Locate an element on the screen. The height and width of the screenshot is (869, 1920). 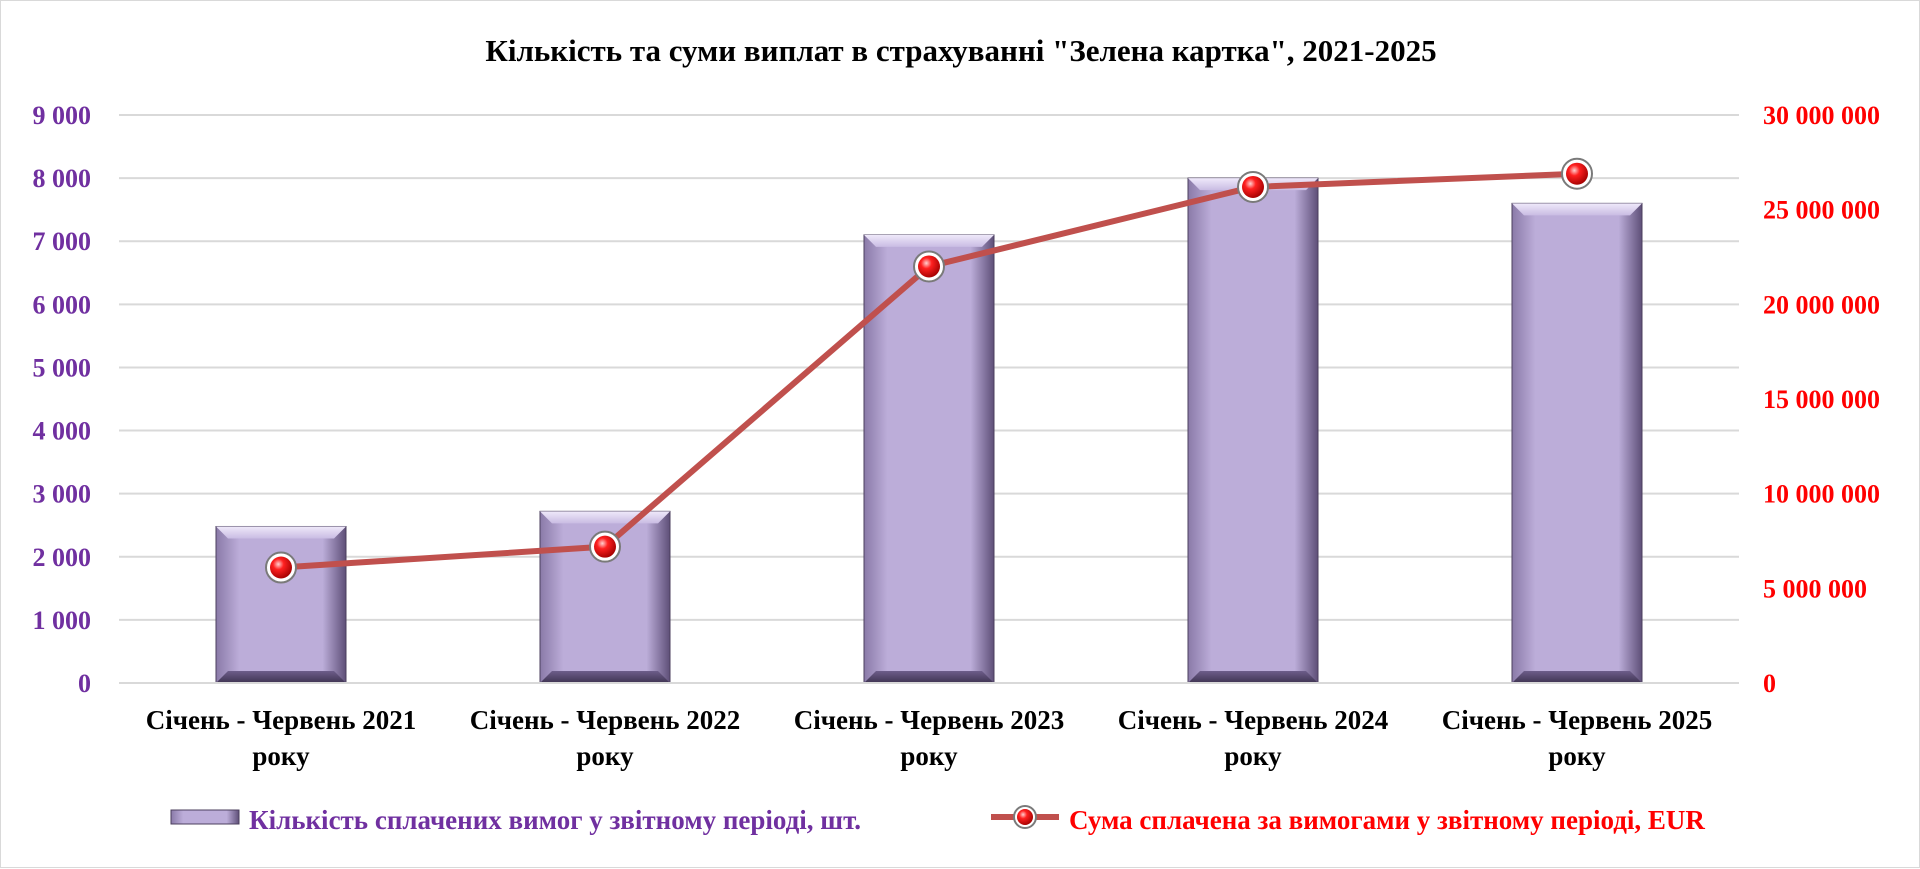
left-tick-label: 4 000 is located at coordinates (62, 431).